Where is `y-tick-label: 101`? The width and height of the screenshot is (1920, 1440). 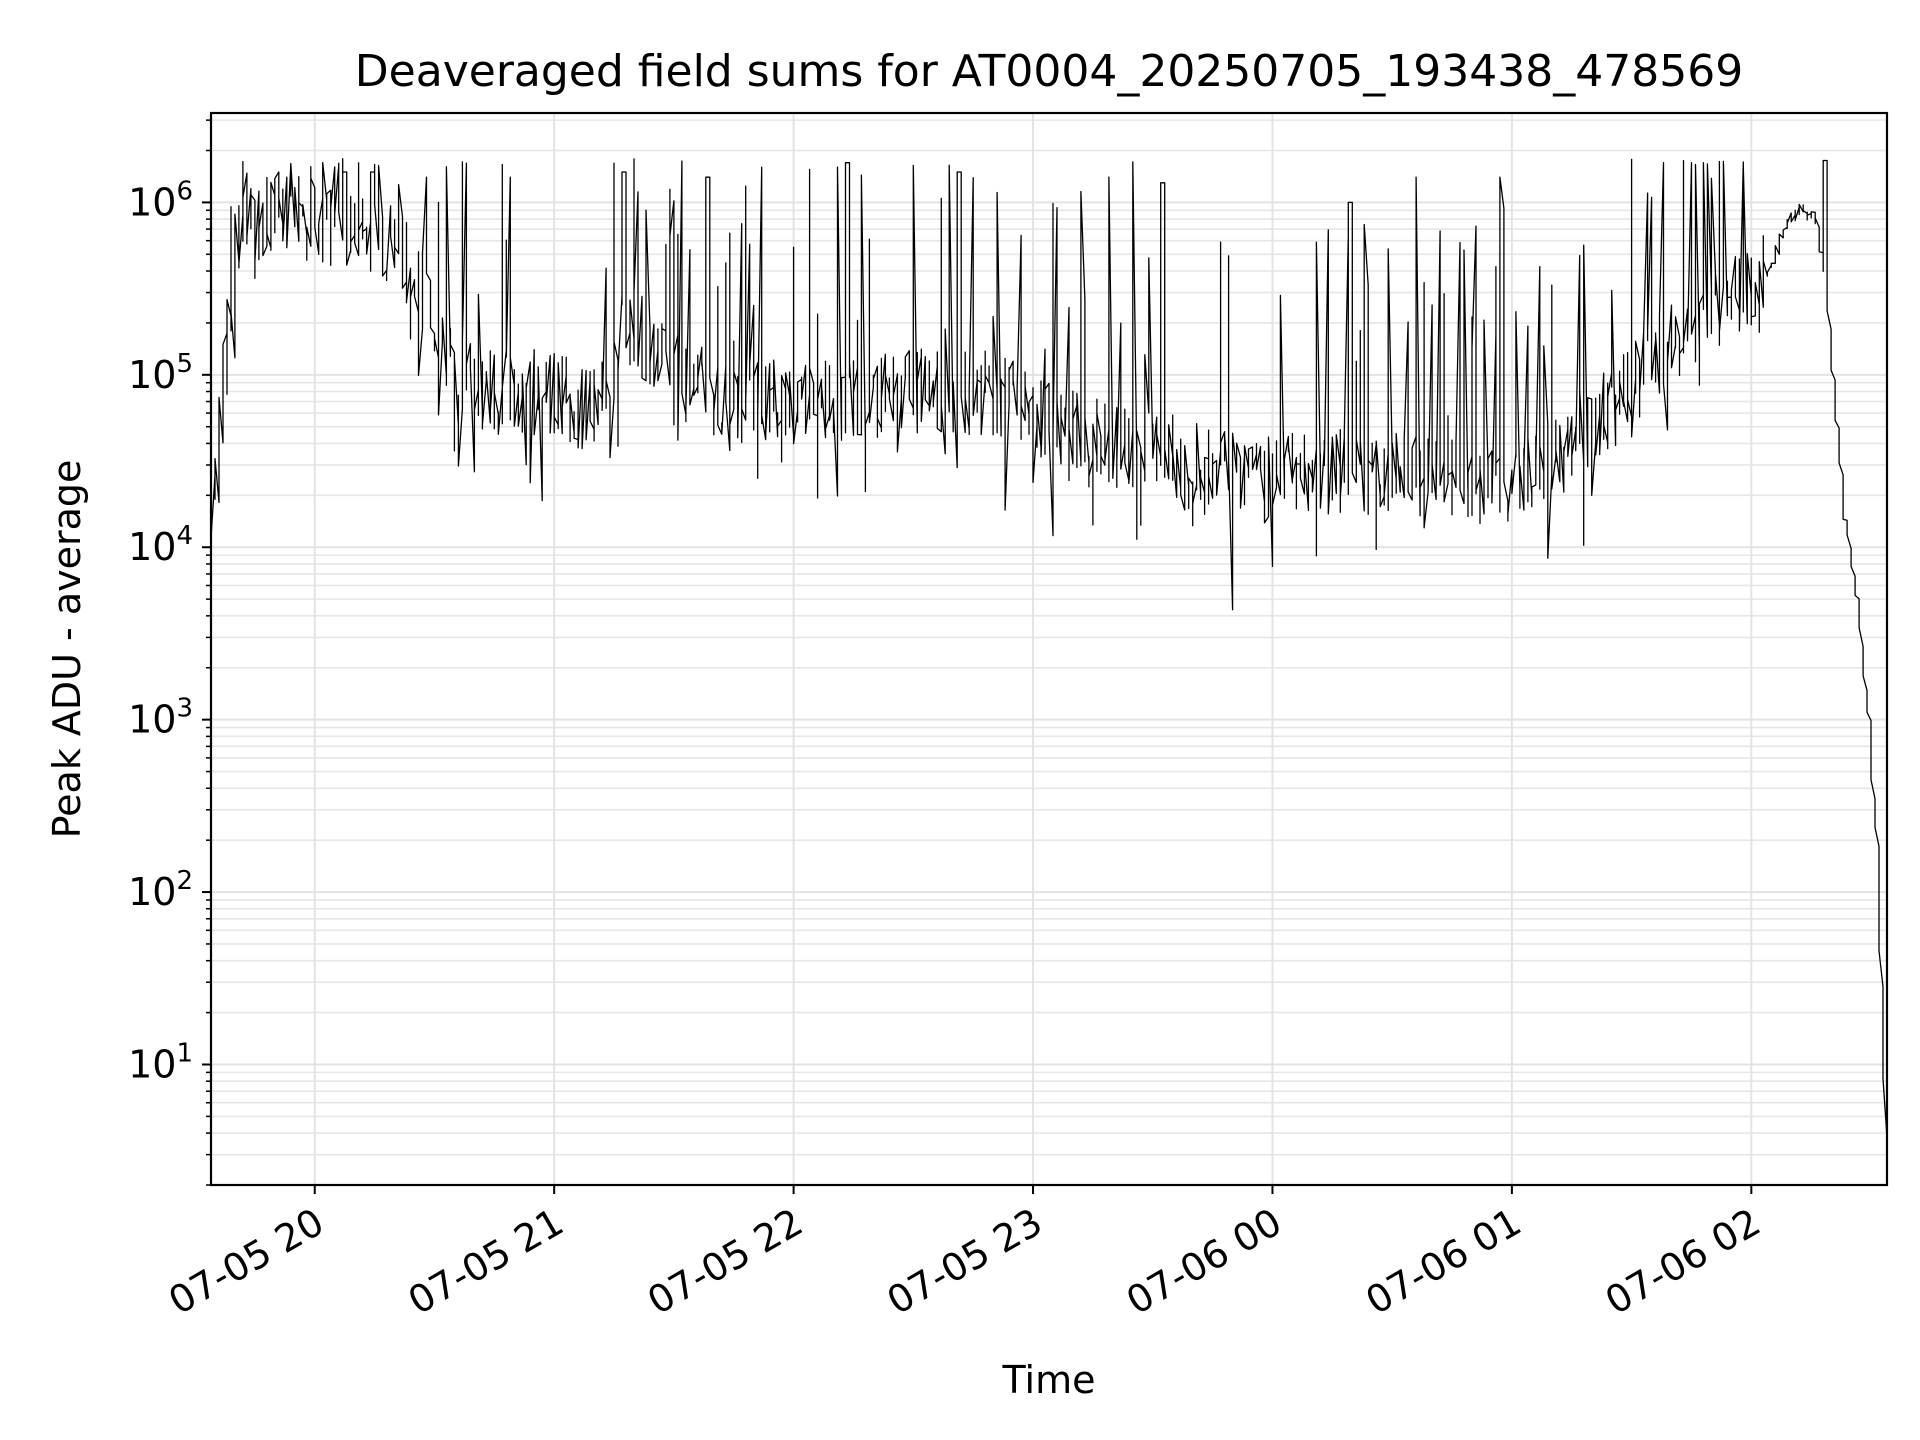
y-tick-label: 101 is located at coordinates (160, 1062).